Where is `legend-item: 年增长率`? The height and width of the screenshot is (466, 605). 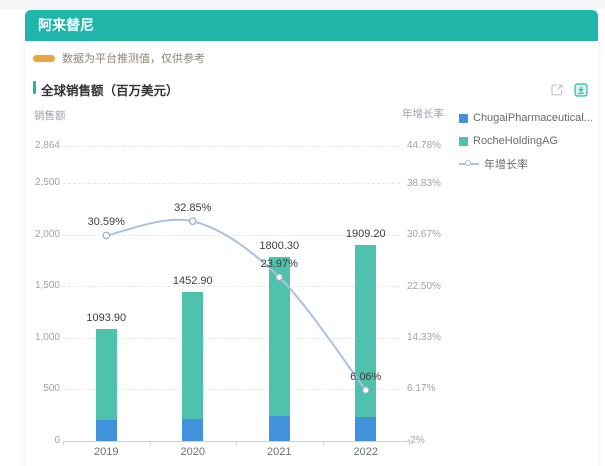 legend-item: 年增长率 is located at coordinates (493, 164).